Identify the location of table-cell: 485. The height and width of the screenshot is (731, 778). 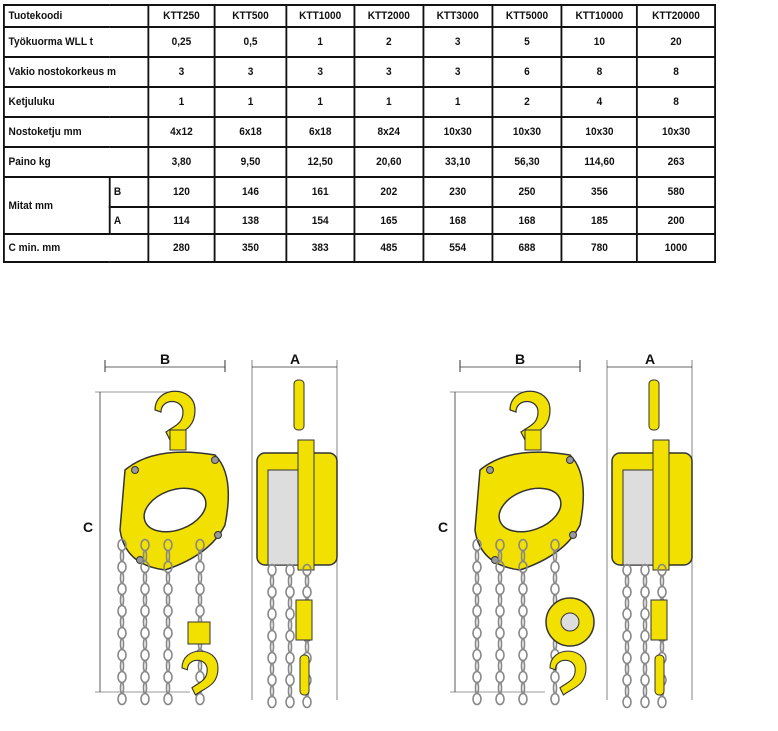
(389, 248).